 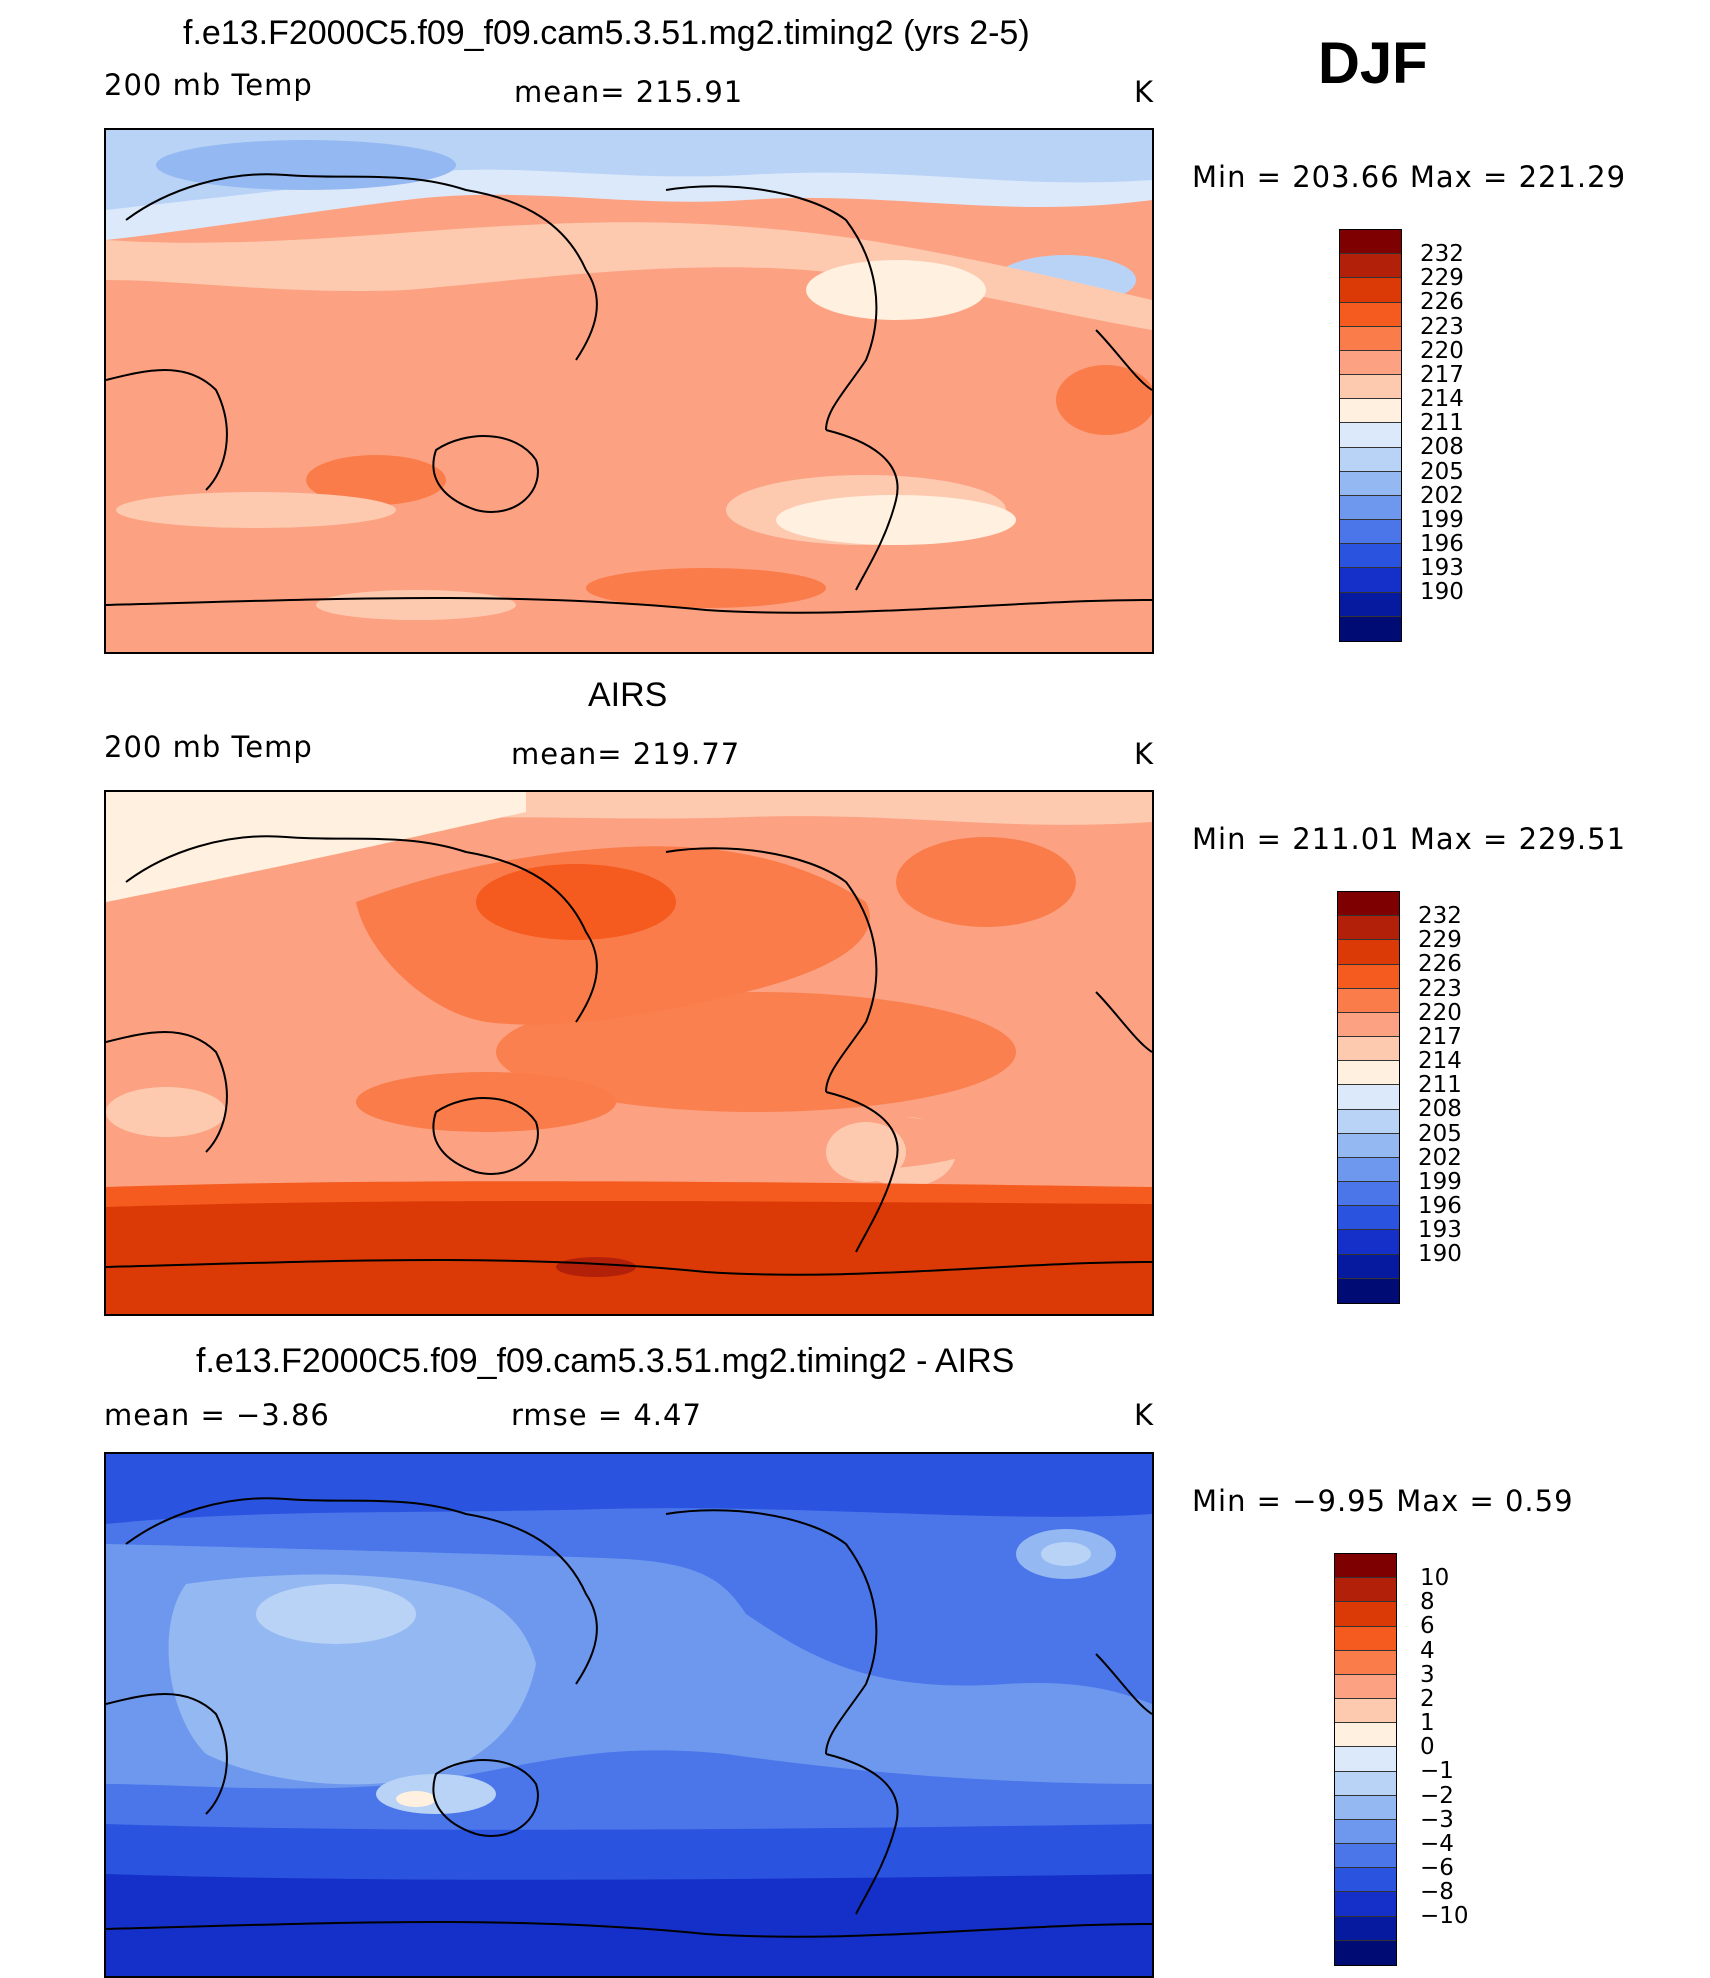 I want to click on panel-1-colorbar, so click(x=1370, y=435).